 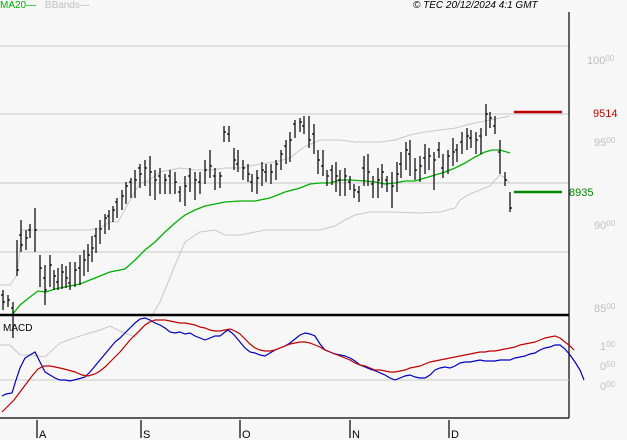 I want to click on svg-text: 8500, so click(x=605, y=308).